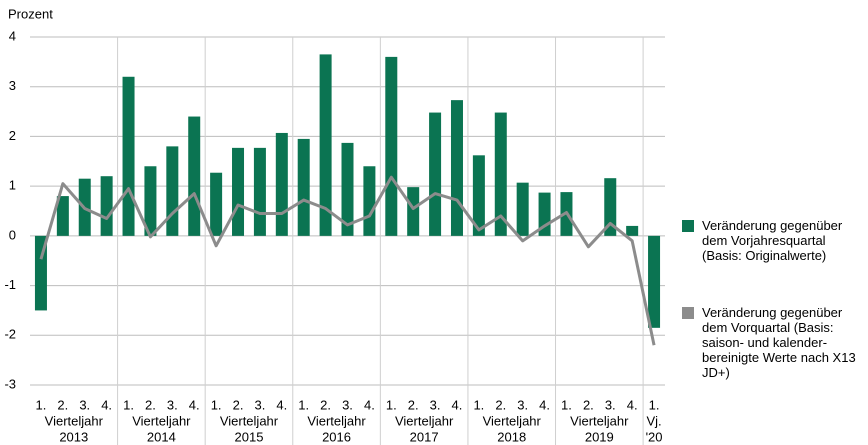 This screenshot has width=868, height=445. What do you see at coordinates (336, 436) in the screenshot?
I see `group-label: 2016` at bounding box center [336, 436].